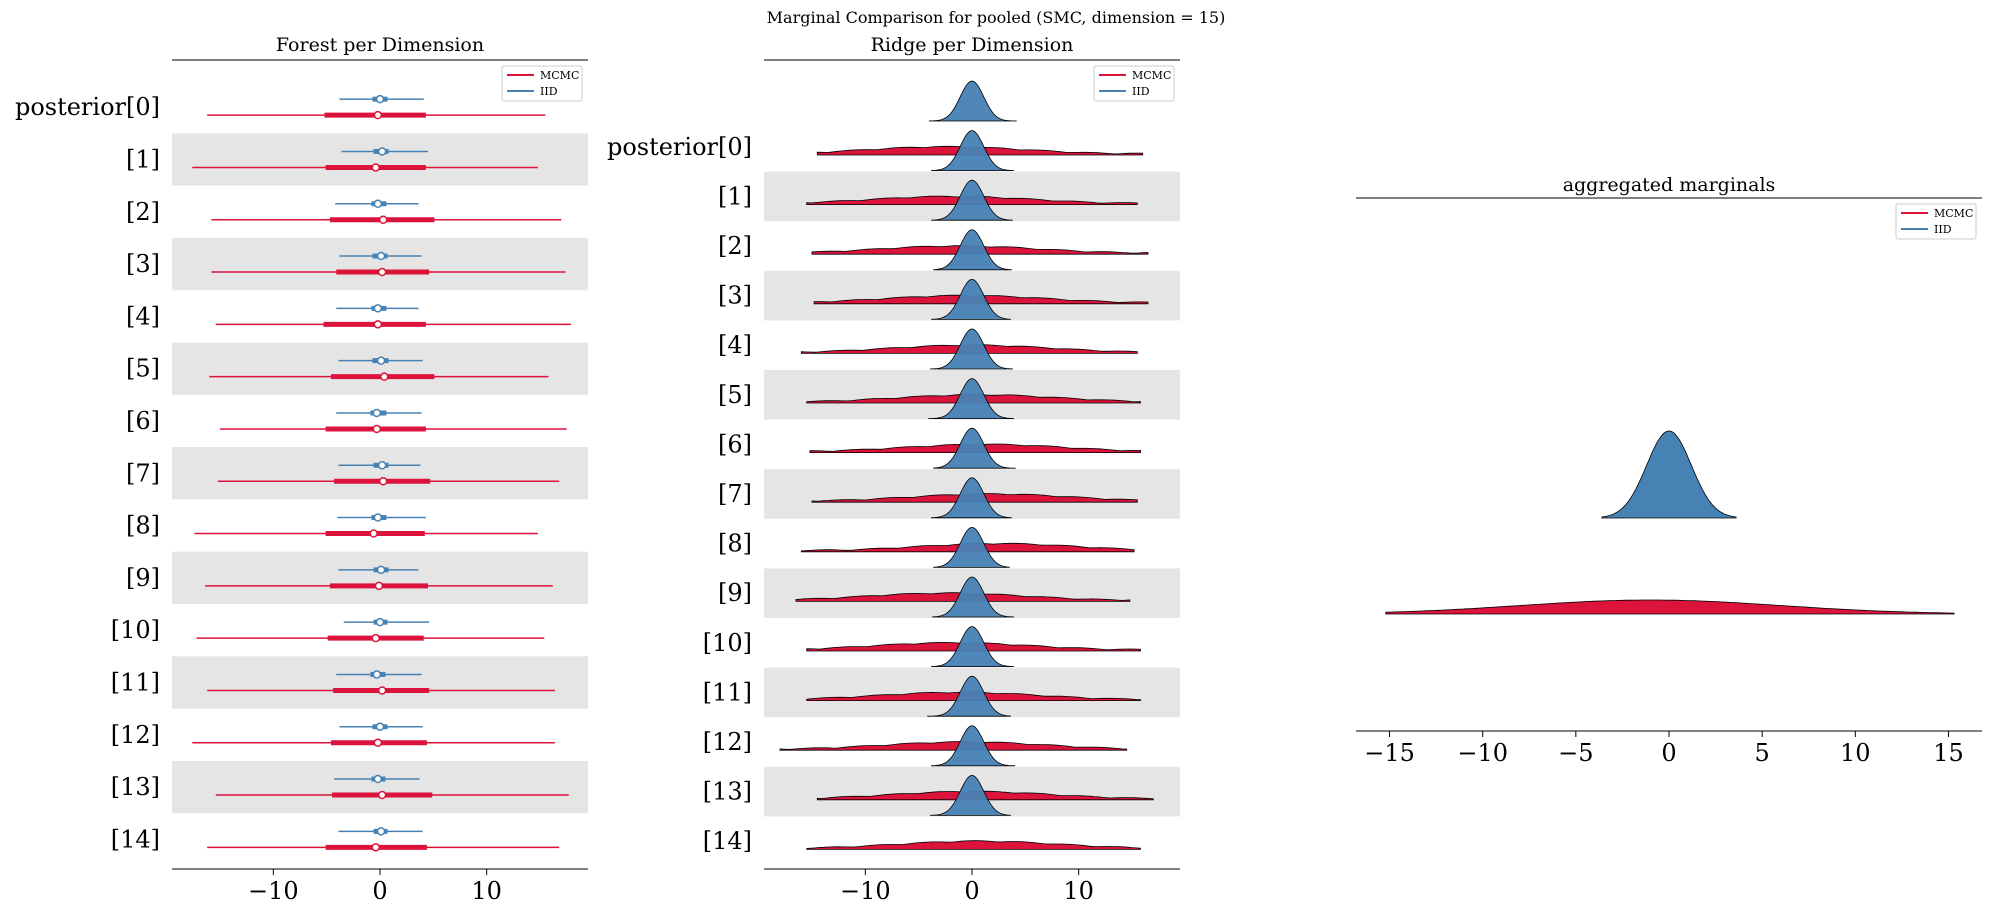 The width and height of the screenshot is (1990, 911). Describe the element at coordinates (143, 159) in the screenshot. I see `forest-row-label: [1]` at that location.